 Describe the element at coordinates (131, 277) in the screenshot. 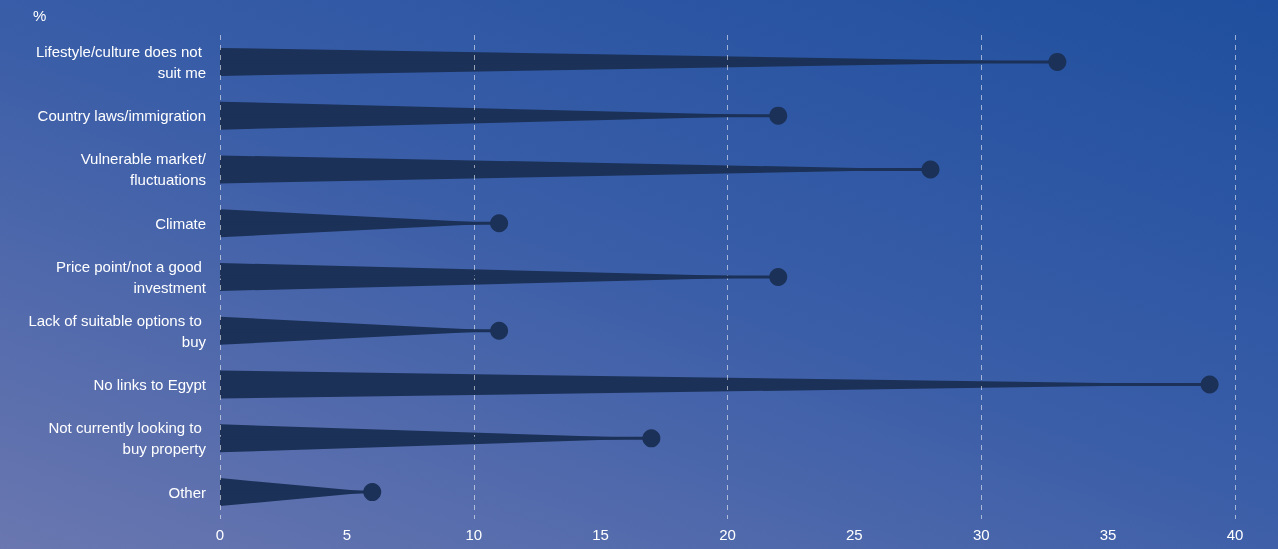

I see `y-tick-label: Price point/not a good investment` at that location.